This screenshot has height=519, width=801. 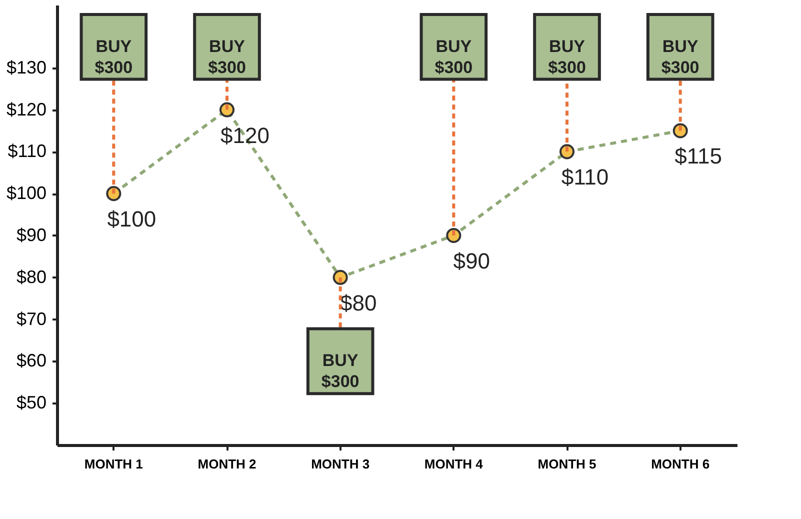 What do you see at coordinates (585, 177) in the screenshot?
I see `data-label: $110` at bounding box center [585, 177].